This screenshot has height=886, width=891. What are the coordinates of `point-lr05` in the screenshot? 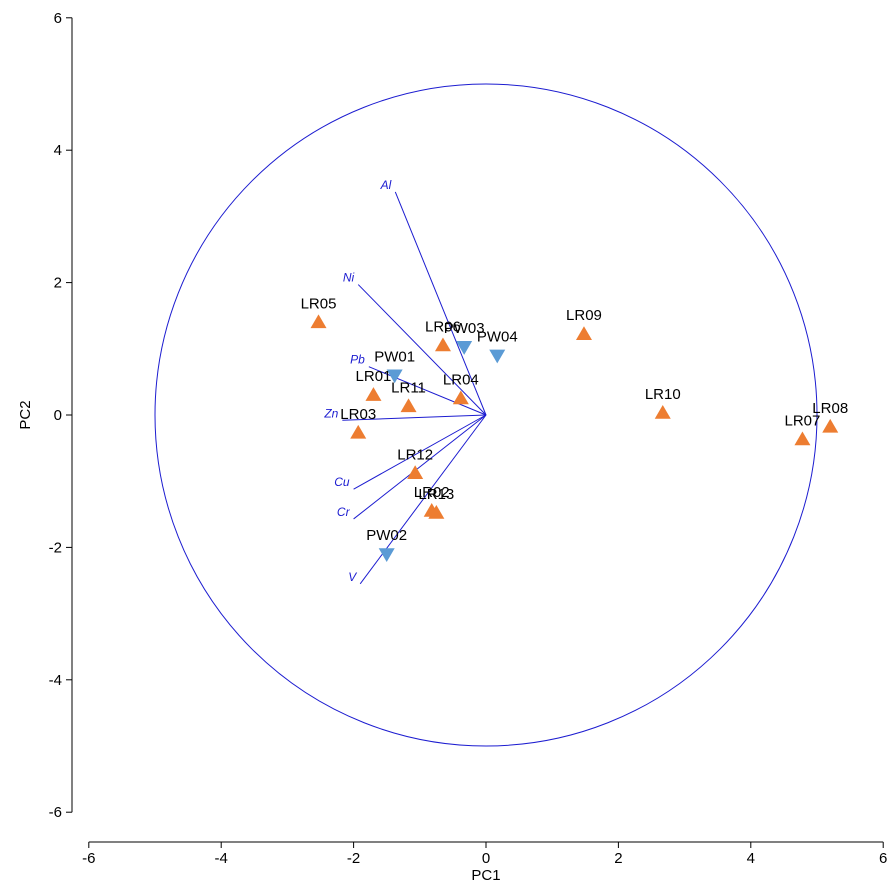 It's located at (318, 321).